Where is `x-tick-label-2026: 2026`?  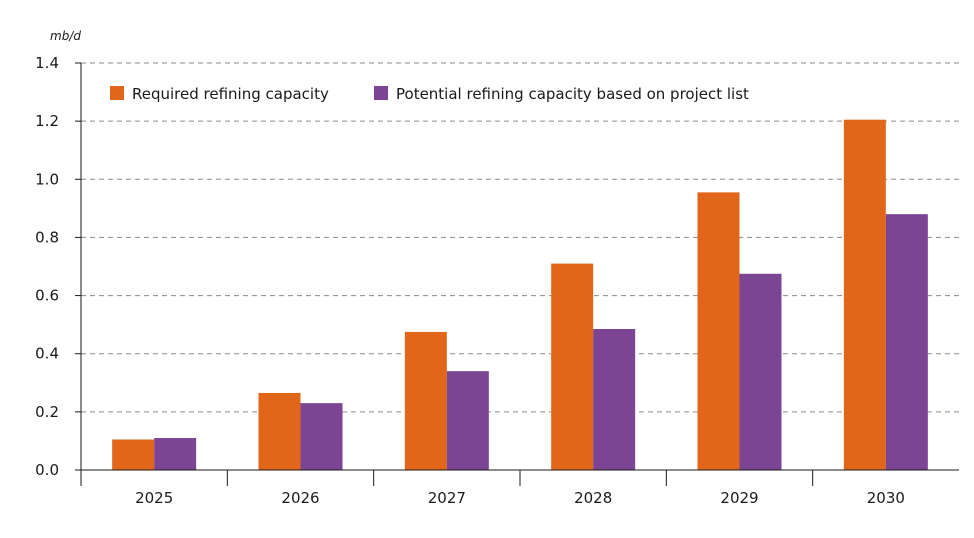 x-tick-label-2026: 2026 is located at coordinates (300, 498).